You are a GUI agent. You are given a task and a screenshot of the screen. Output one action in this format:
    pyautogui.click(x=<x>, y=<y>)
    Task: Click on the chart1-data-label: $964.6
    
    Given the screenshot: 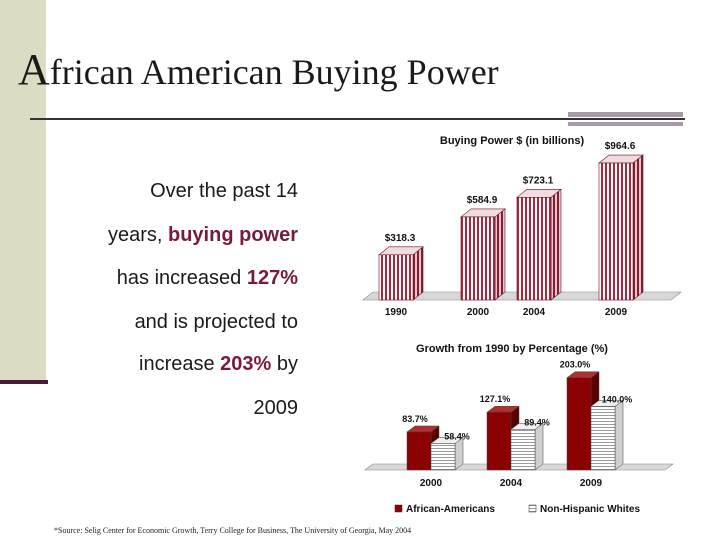 What is the action you would take?
    pyautogui.click(x=620, y=146)
    